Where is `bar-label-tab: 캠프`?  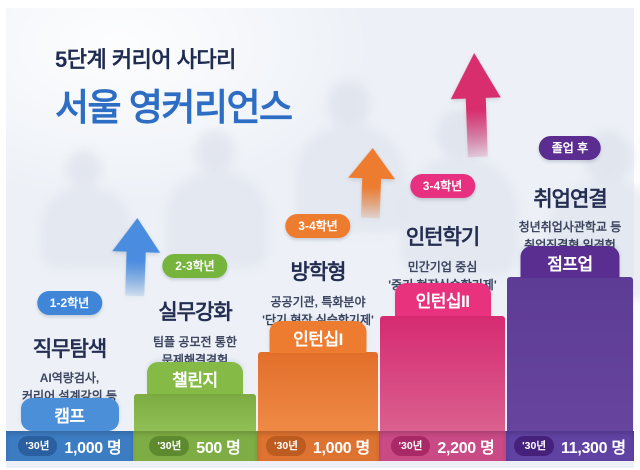
bar-label-tab: 캠프 is located at coordinates (69, 414).